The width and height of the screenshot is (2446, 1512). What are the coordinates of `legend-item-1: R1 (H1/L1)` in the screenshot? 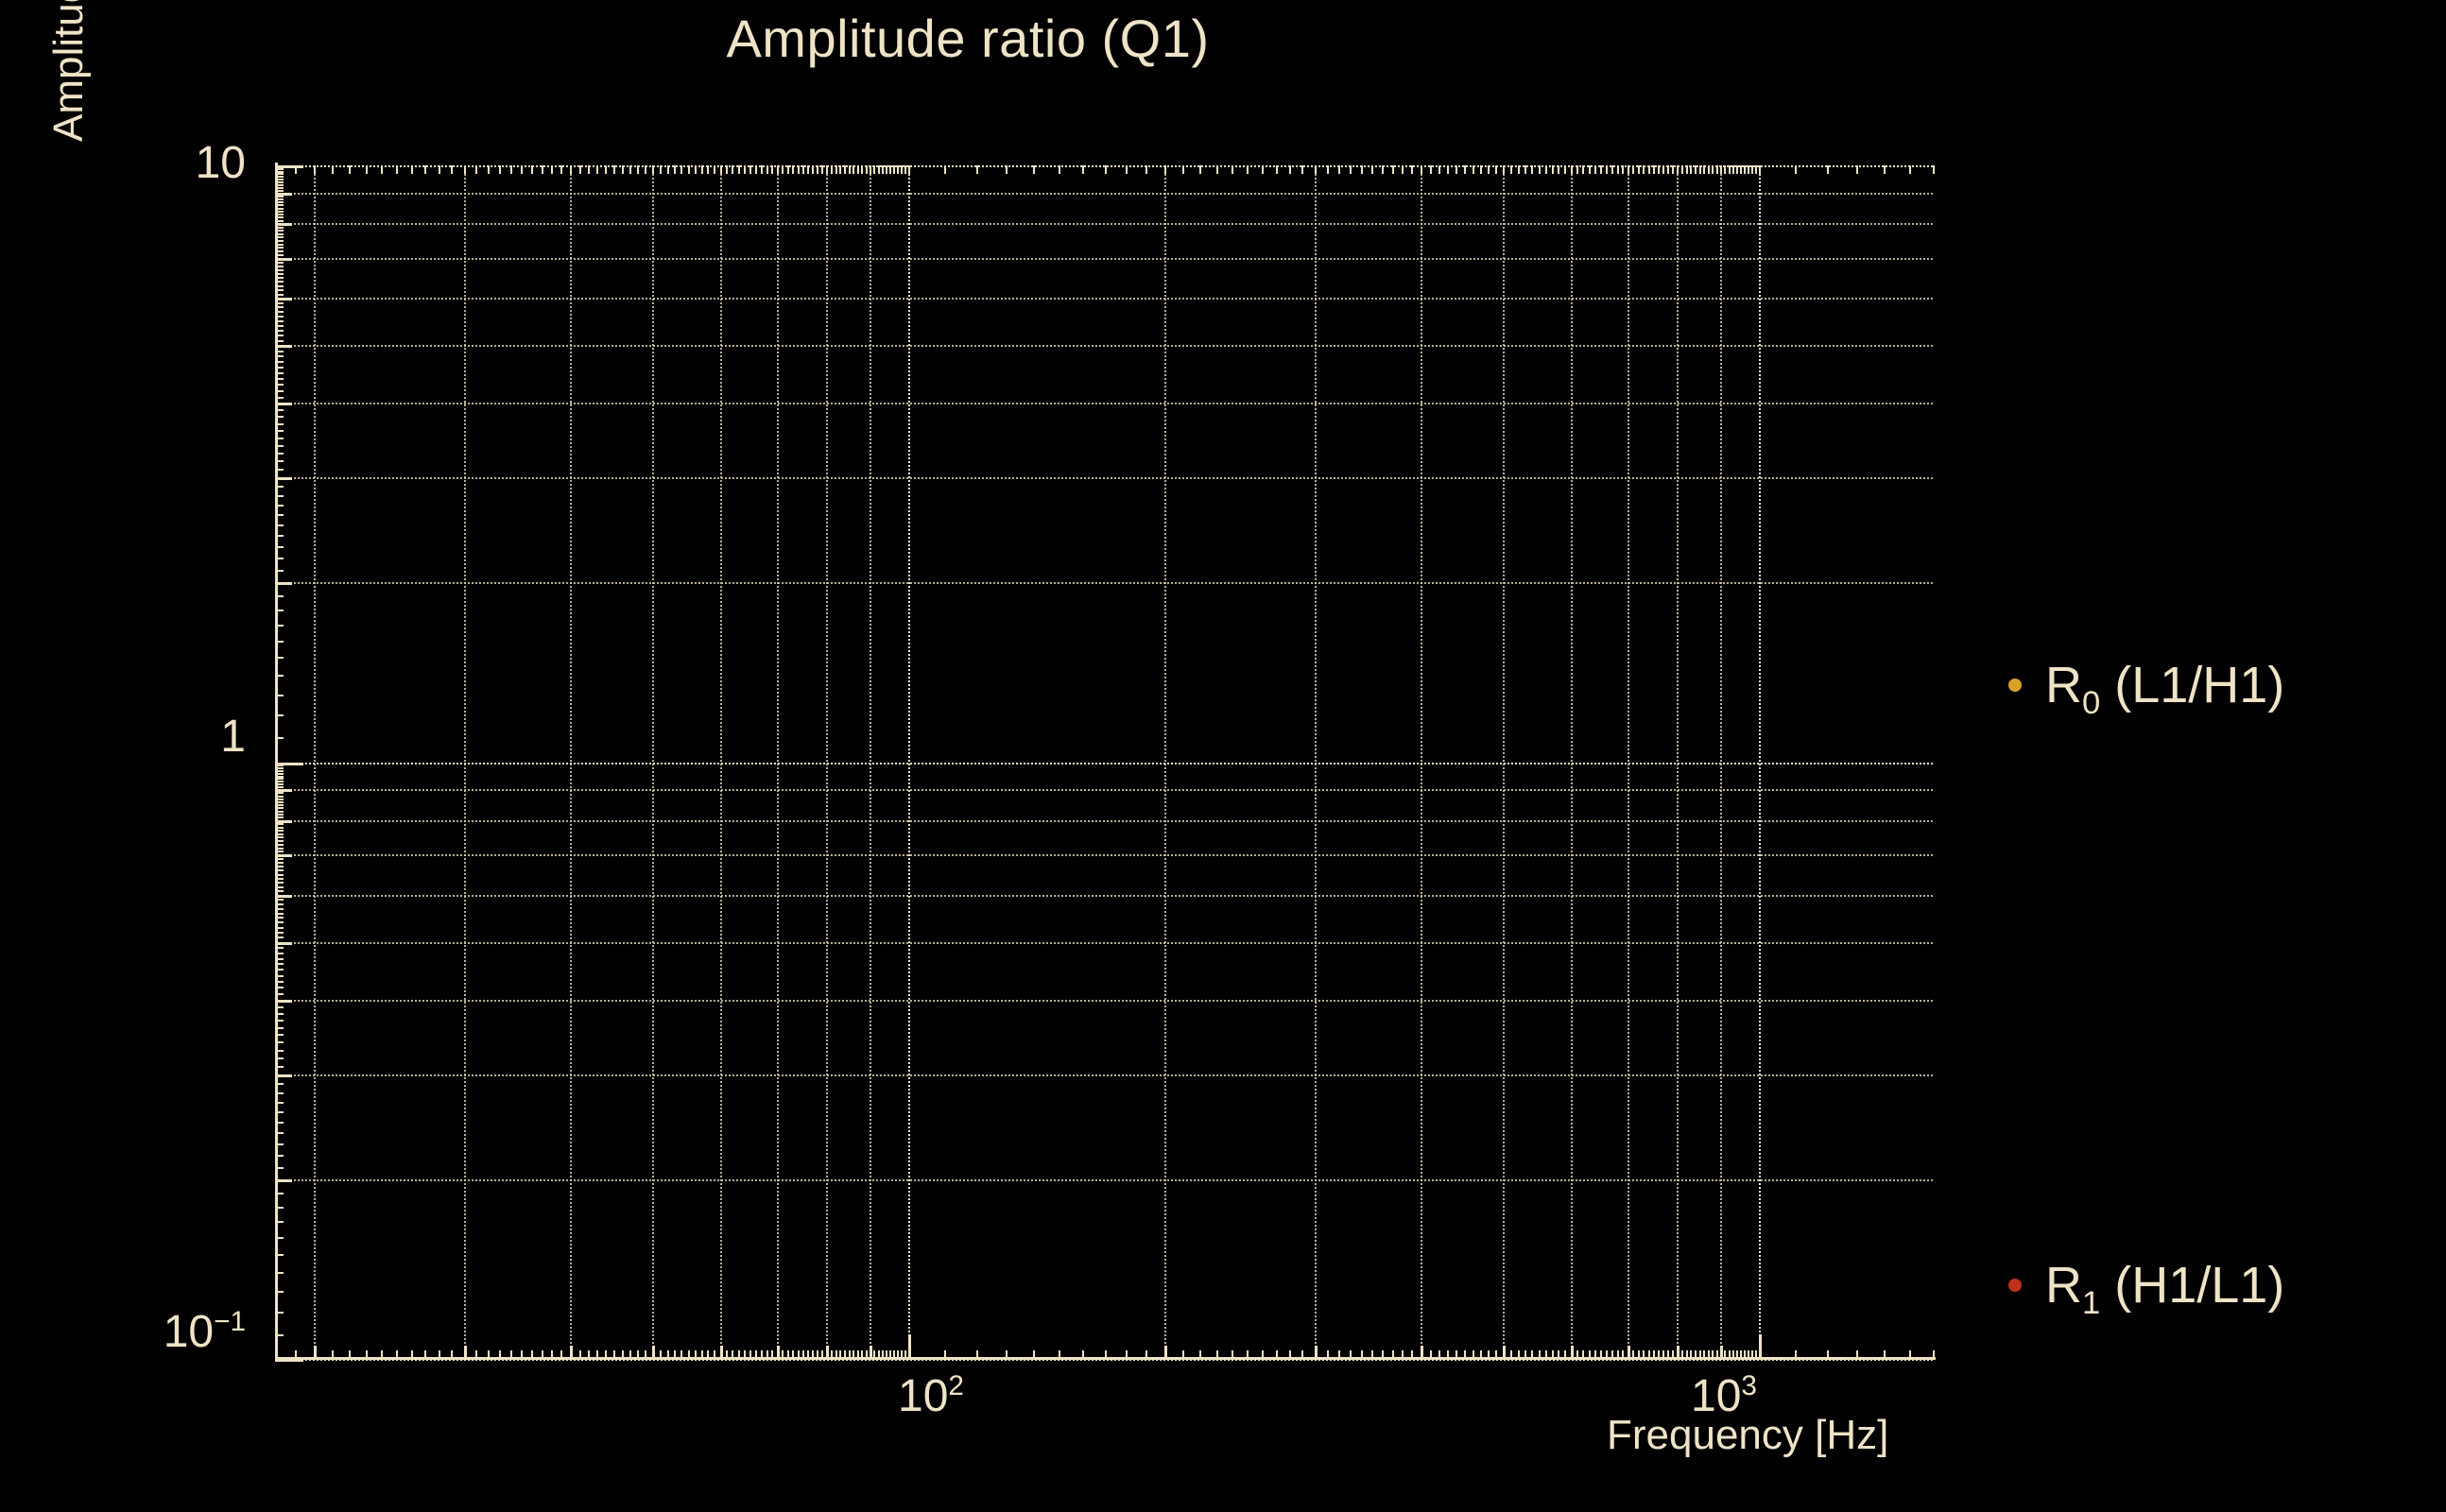 It's located at (2134, 1285).